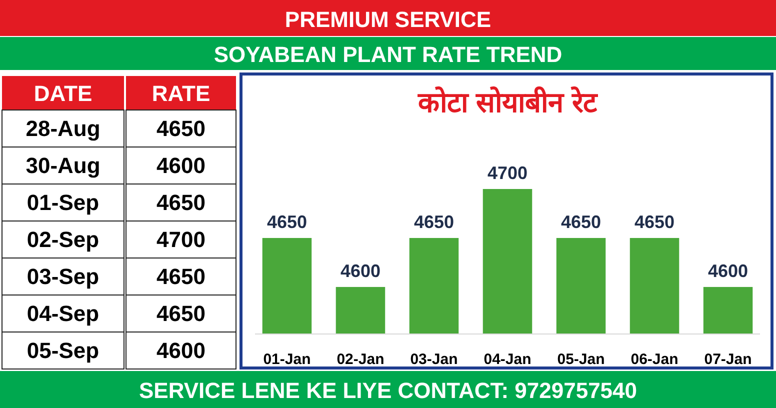  I want to click on text: SOYABEAN PLANT RATE TREND, so click(388, 54).